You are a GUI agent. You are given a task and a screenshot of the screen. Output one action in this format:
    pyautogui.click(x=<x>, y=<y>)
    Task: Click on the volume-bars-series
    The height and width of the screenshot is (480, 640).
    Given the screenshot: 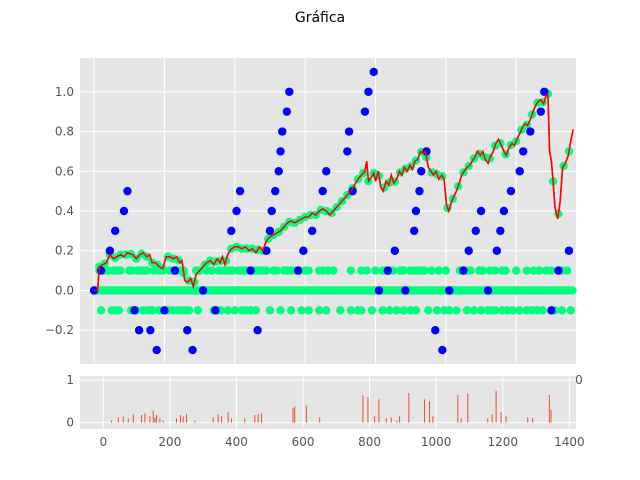 What is the action you would take?
    pyautogui.click(x=331, y=406)
    